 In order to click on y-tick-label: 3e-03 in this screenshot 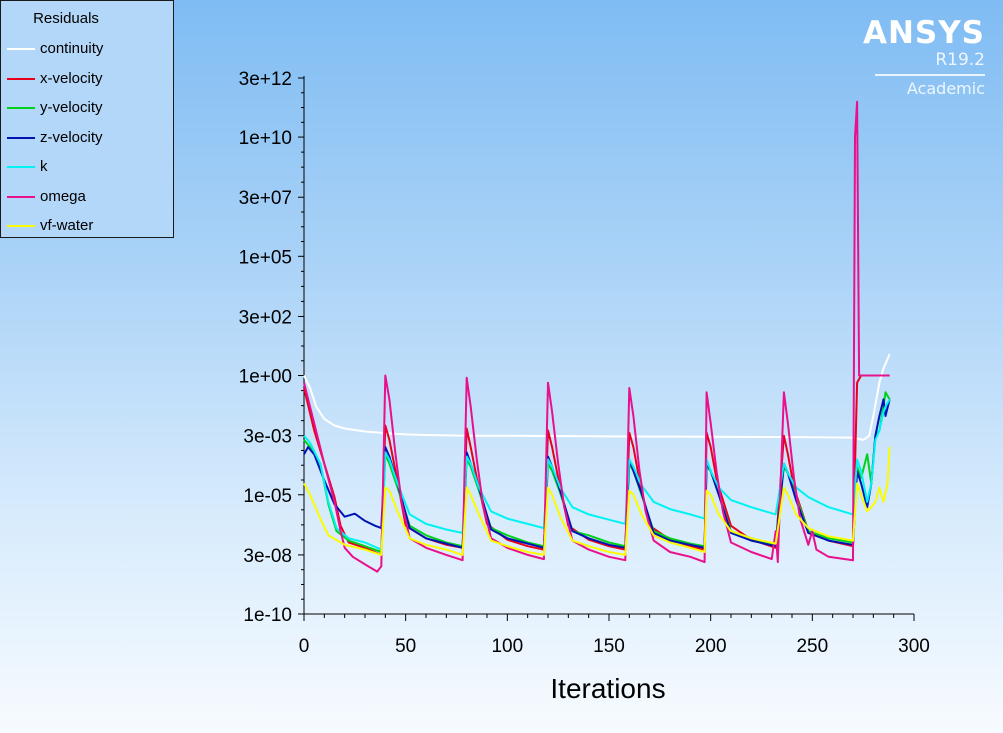, I will do `click(267, 437)`.